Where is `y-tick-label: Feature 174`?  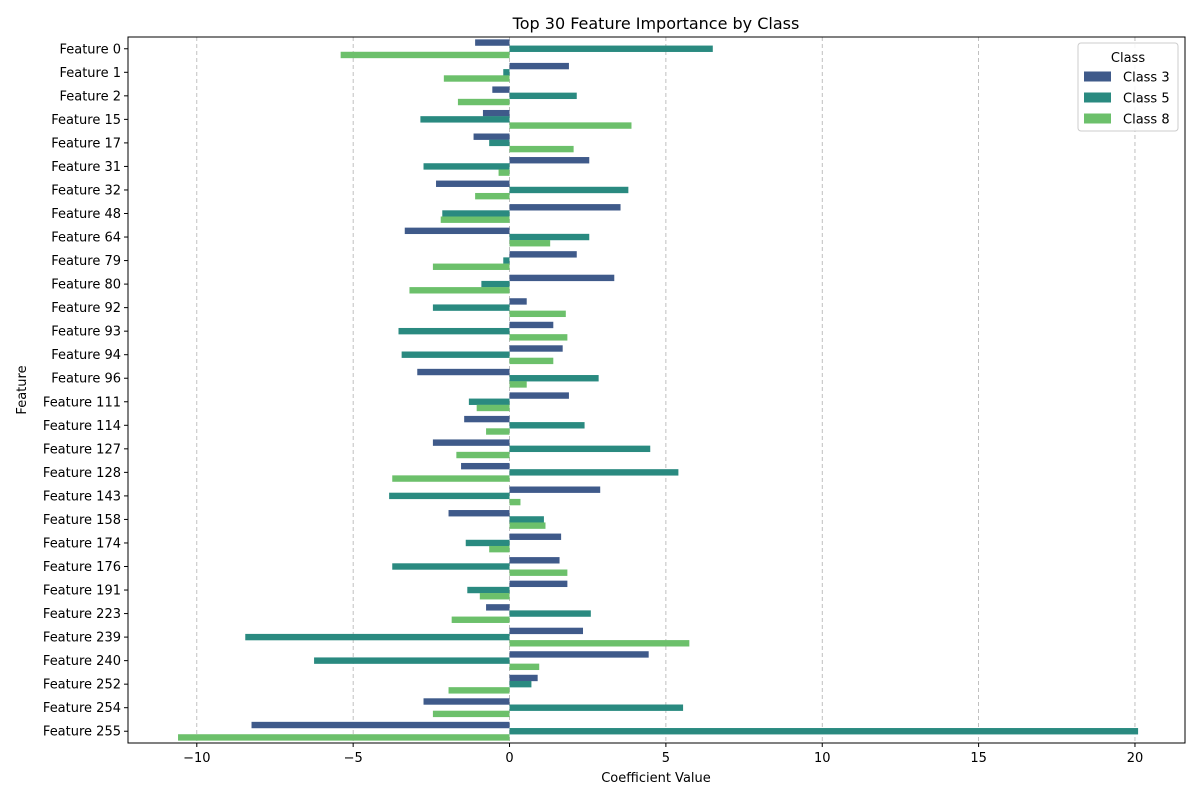
y-tick-label: Feature 174 is located at coordinates (82, 543).